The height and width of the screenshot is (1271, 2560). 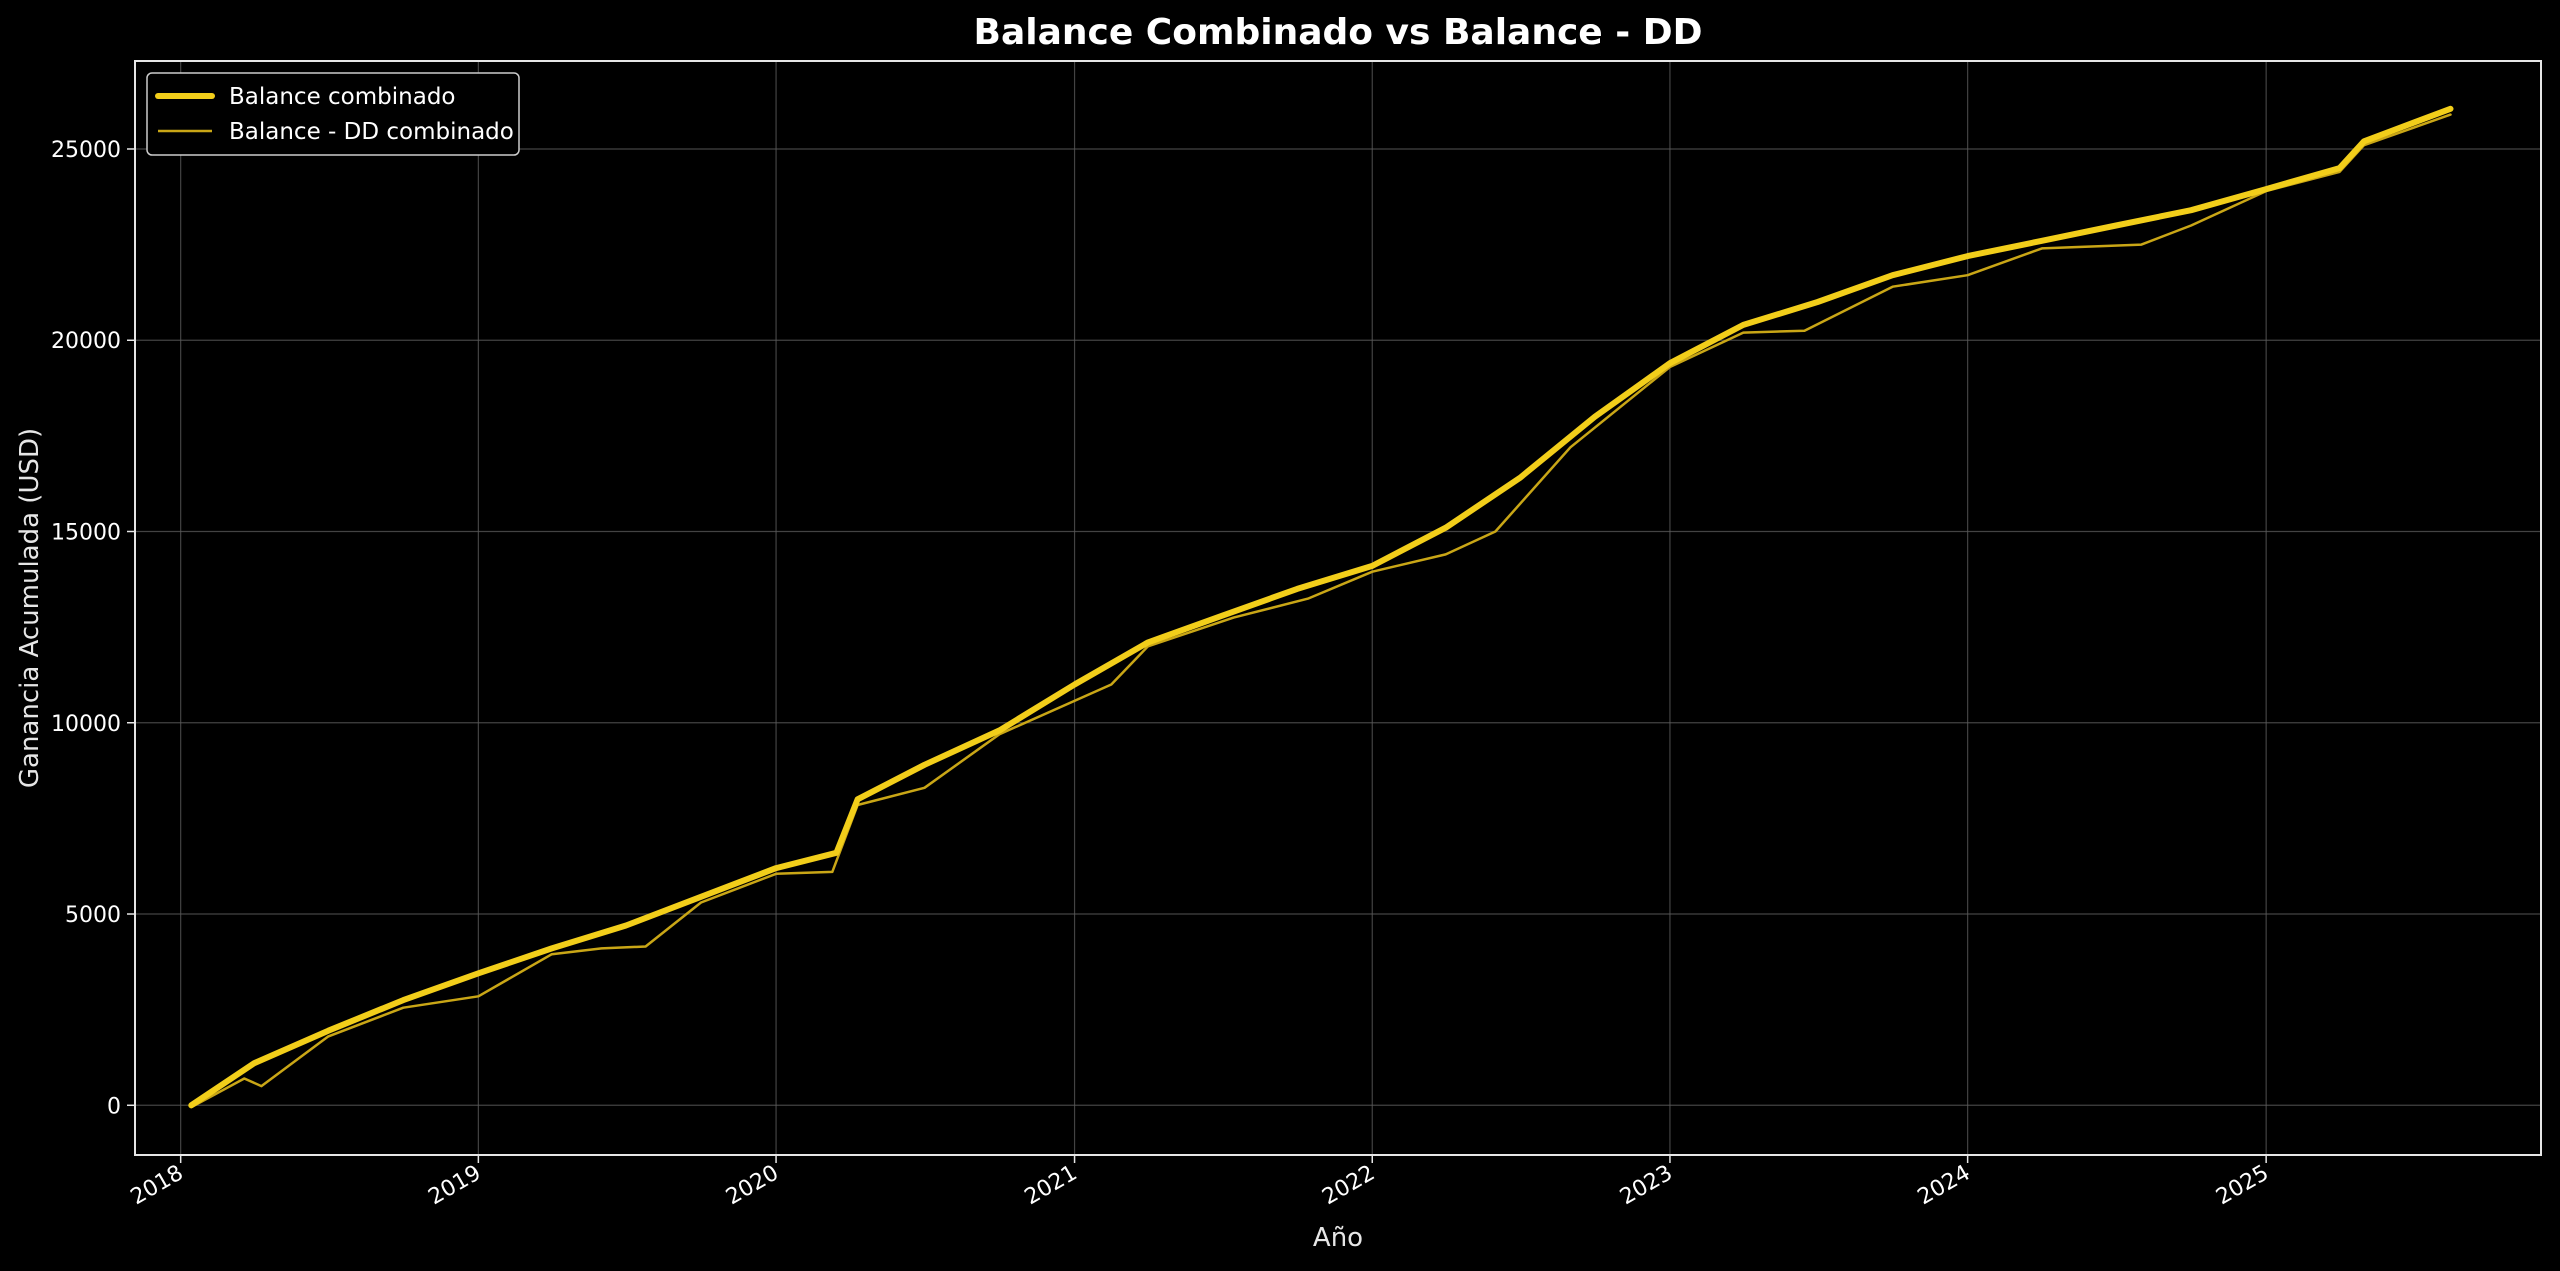 What do you see at coordinates (30, 608) in the screenshot?
I see `y-axis-label: Ganancia Acumulada (USD)` at bounding box center [30, 608].